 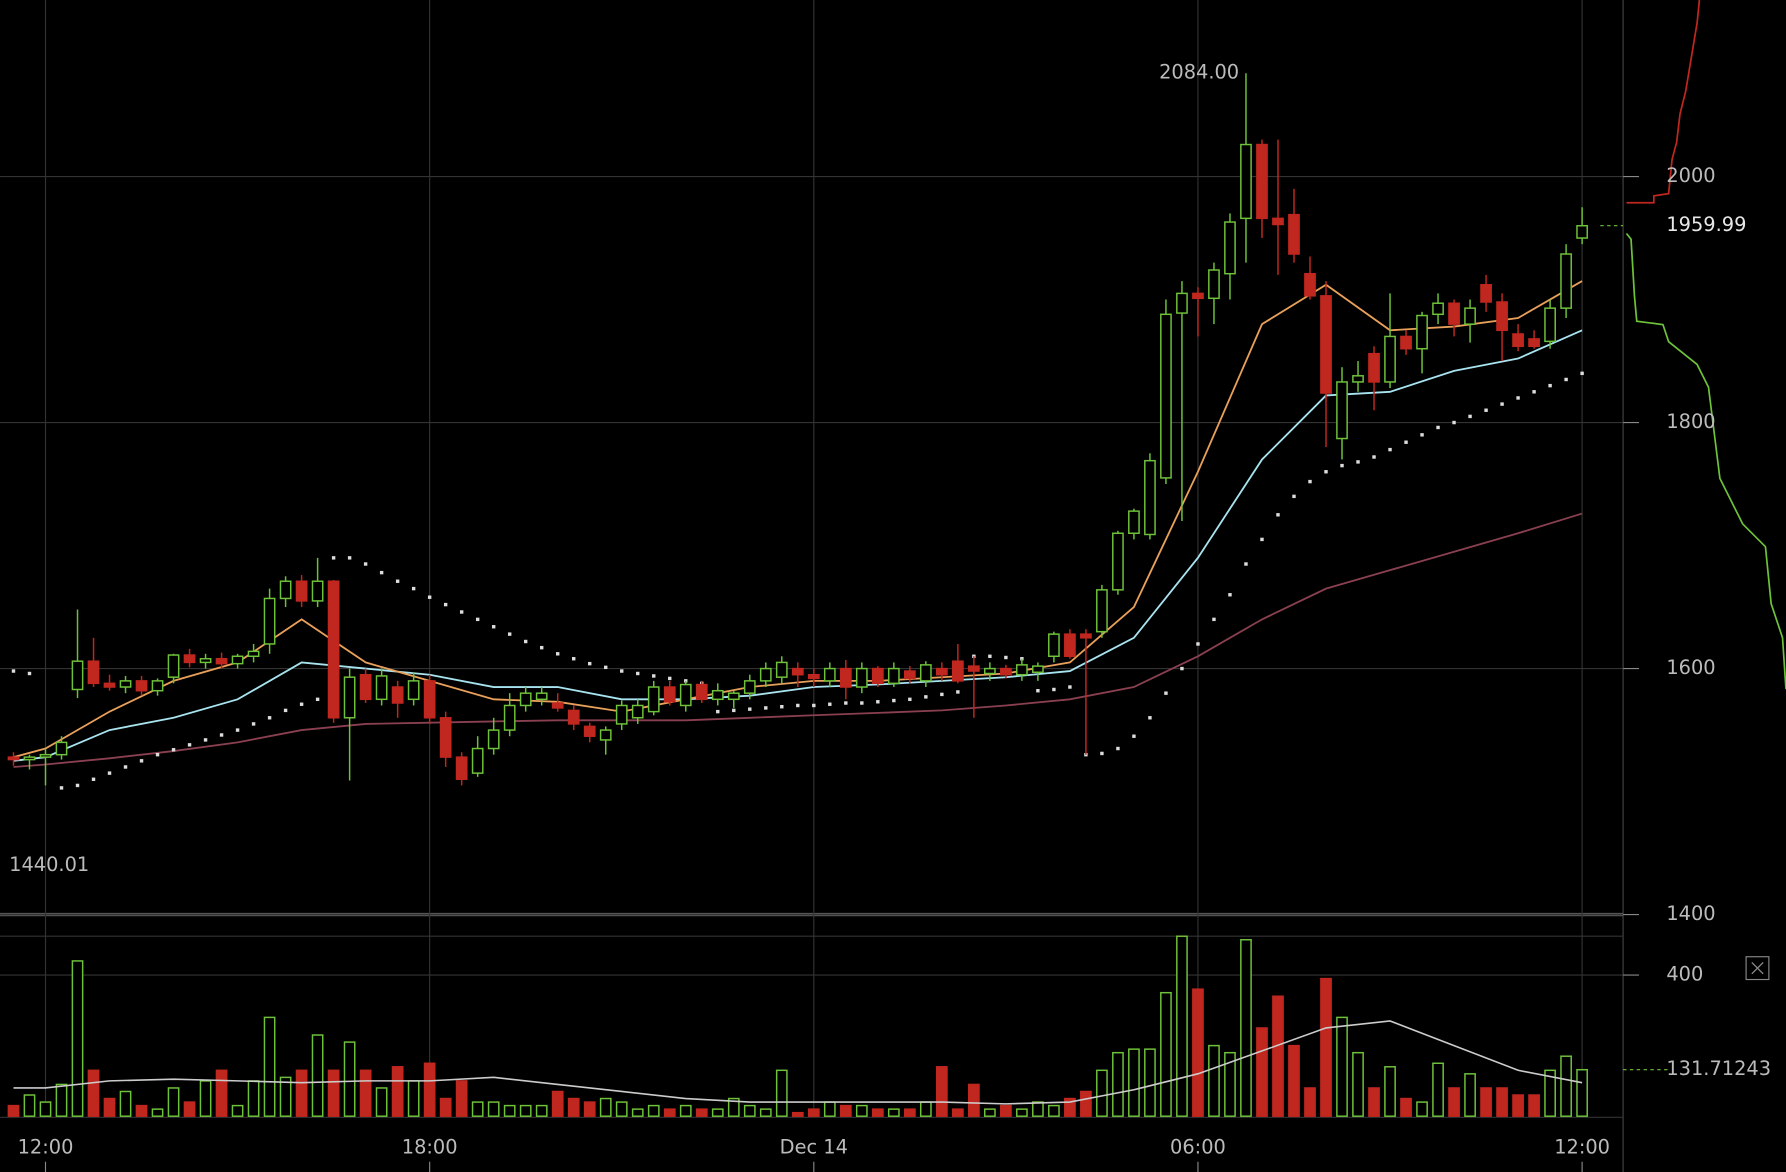 What do you see at coordinates (814, 1147) in the screenshot?
I see `x-tick-label: Dec 14` at bounding box center [814, 1147].